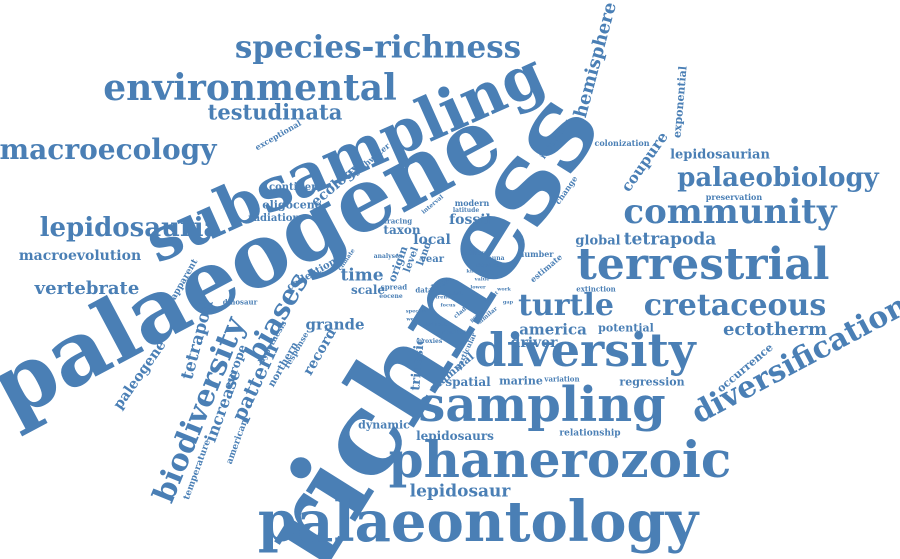 The width and height of the screenshot is (900, 559). Describe the element at coordinates (468, 382) in the screenshot. I see `word-spatial: spatial` at that location.